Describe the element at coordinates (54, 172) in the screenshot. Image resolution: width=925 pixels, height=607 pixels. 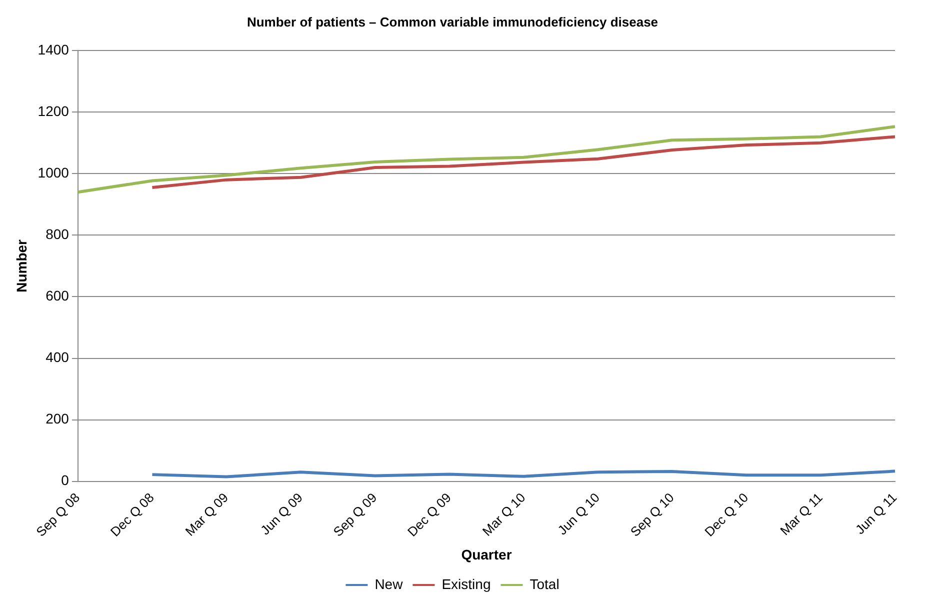
I see `y-tick-label: 1000` at that location.